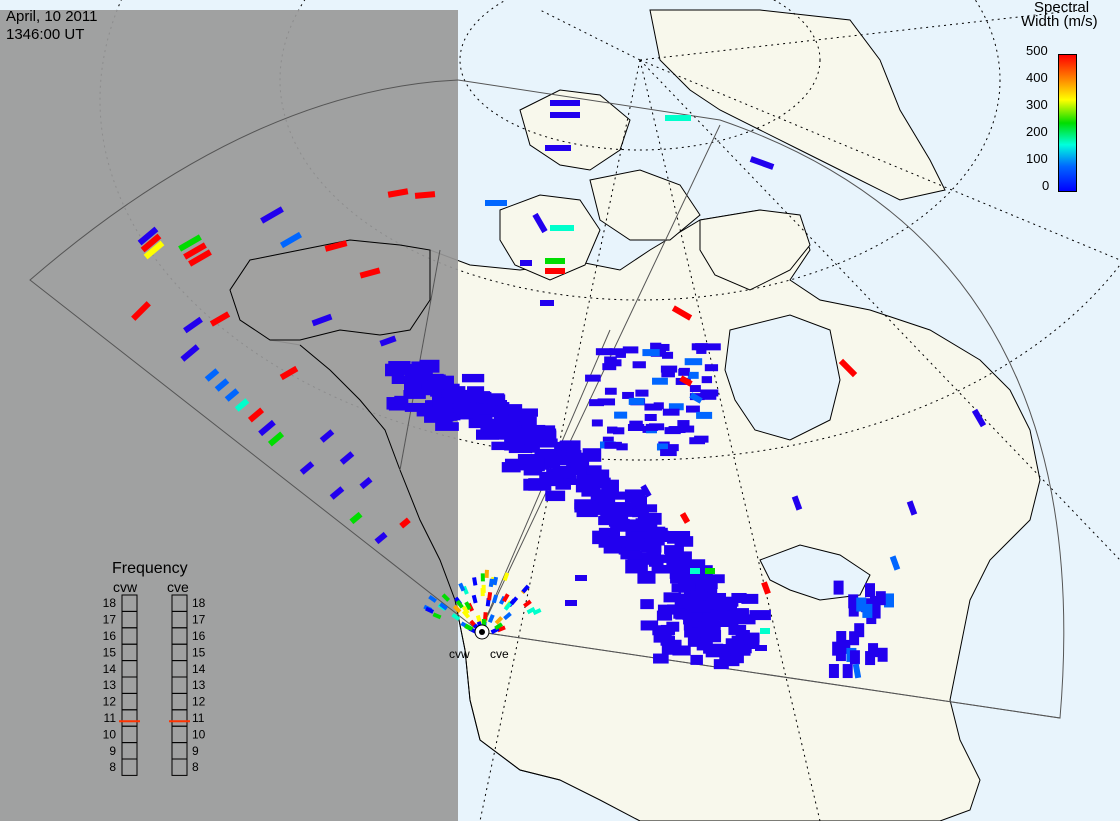  I want to click on frequency-left-label: cvw, so click(125, 587).